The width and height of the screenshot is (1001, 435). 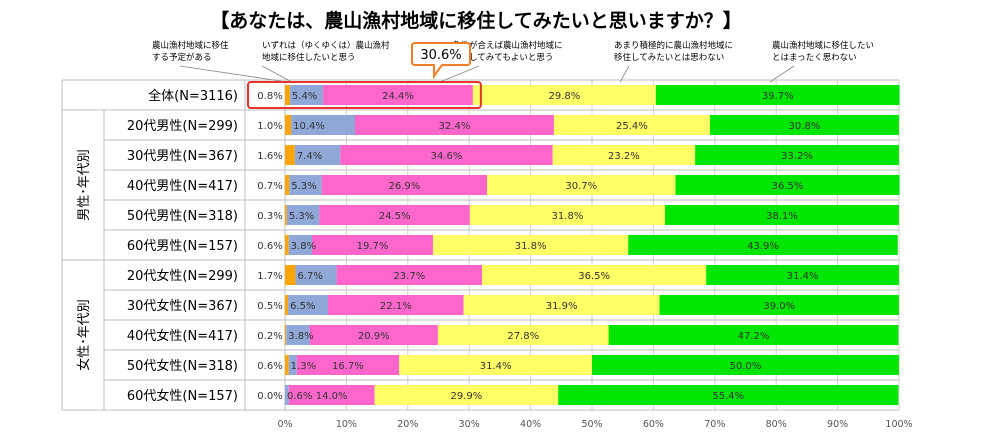 What do you see at coordinates (805, 126) in the screenshot?
I see `data-label: 30.8%` at bounding box center [805, 126].